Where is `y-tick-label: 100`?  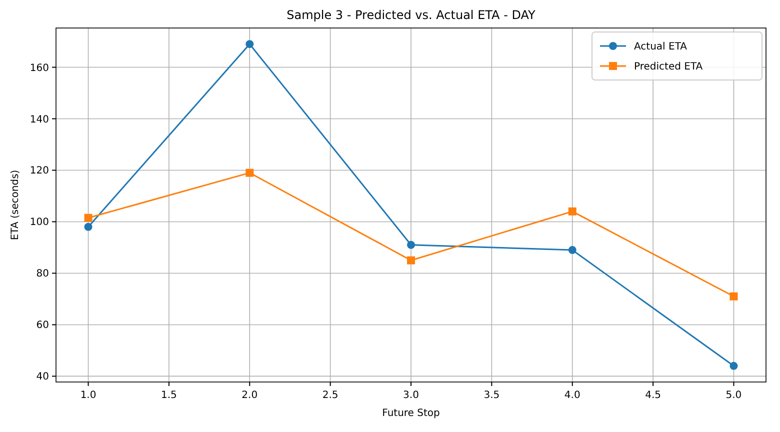
y-tick-label: 100 is located at coordinates (39, 222).